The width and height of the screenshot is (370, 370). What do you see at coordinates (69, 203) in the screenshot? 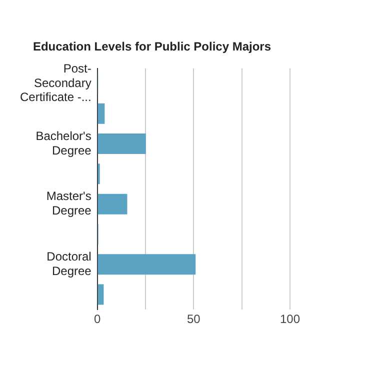
I see `y-tick-label: Master's Degree` at bounding box center [69, 203].